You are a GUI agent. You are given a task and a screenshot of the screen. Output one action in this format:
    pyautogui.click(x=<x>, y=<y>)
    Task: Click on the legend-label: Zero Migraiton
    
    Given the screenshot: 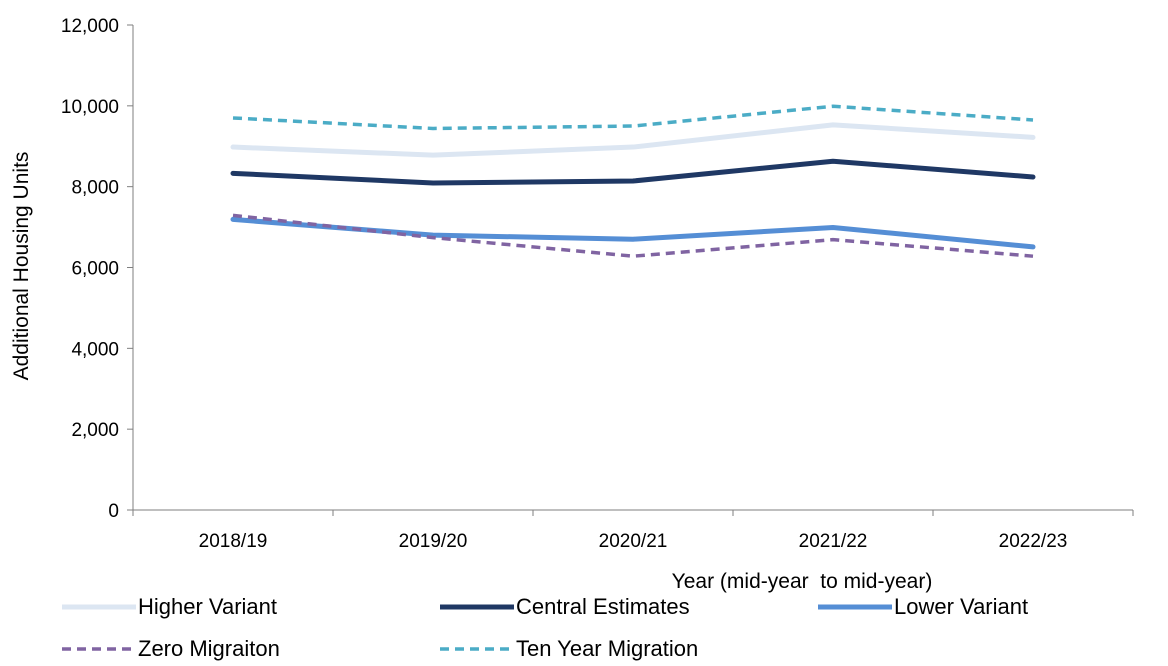 What is the action you would take?
    pyautogui.click(x=209, y=648)
    